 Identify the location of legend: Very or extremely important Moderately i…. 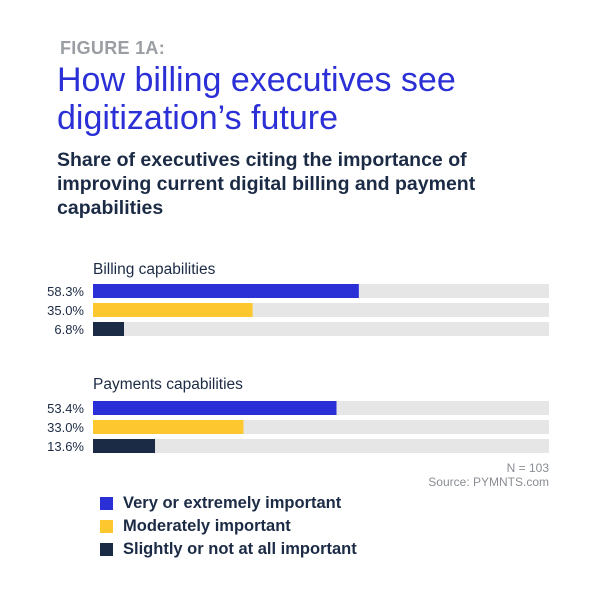
(228, 526).